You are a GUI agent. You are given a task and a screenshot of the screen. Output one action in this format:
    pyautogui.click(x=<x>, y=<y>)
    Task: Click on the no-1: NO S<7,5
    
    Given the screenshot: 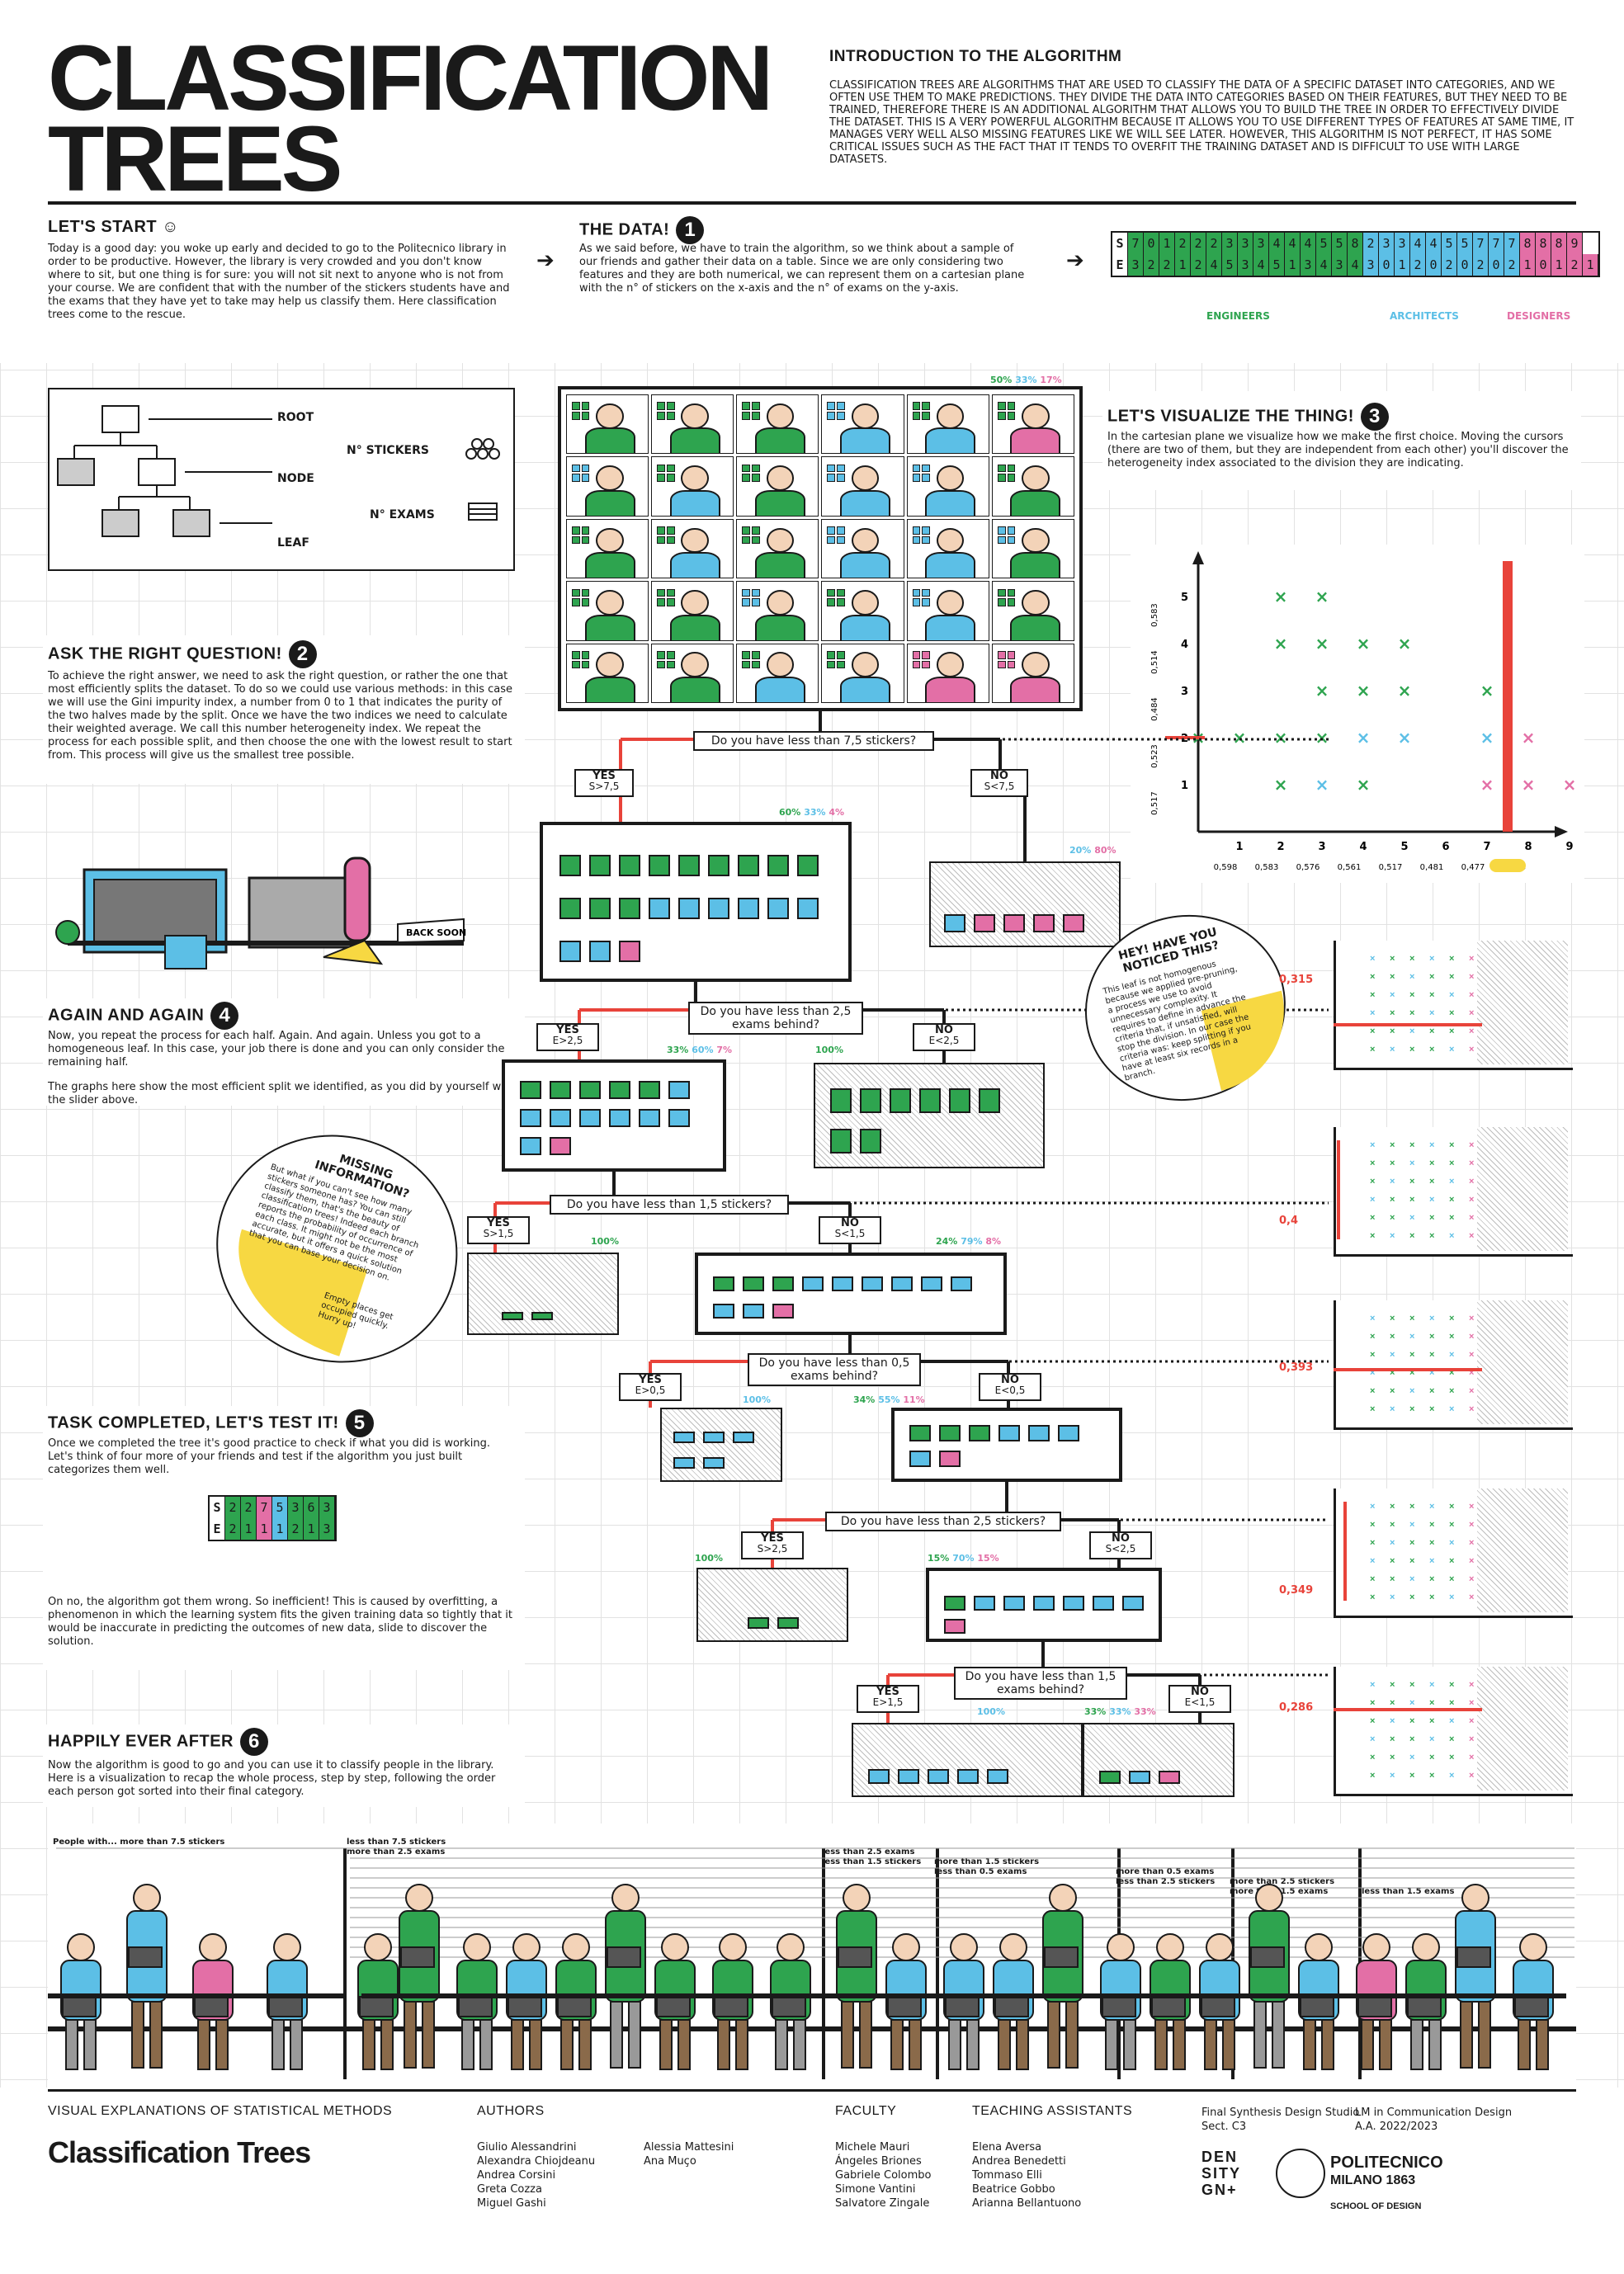 What is the action you would take?
    pyautogui.click(x=999, y=783)
    